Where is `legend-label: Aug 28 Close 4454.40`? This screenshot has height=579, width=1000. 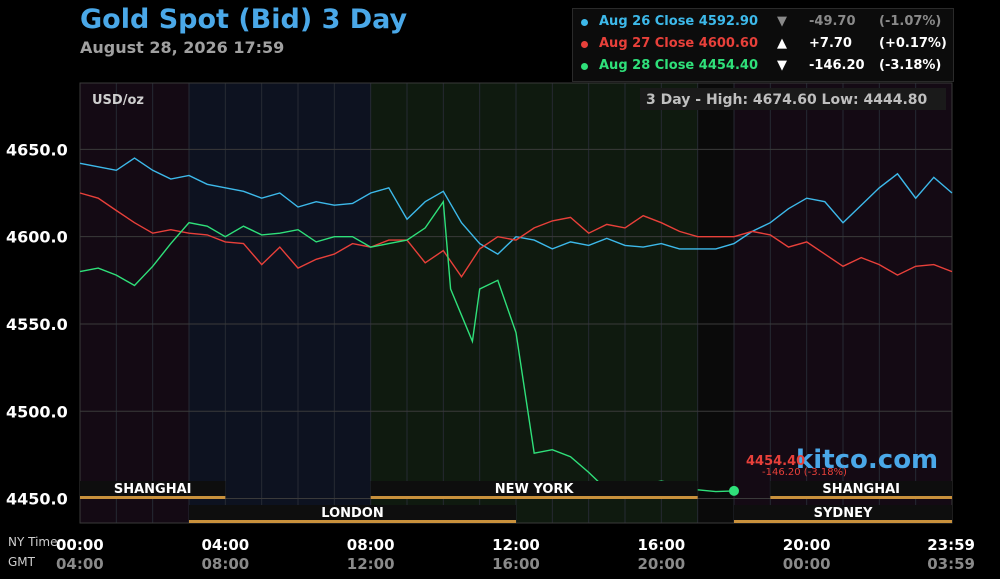 legend-label: Aug 28 Close 4454.40 is located at coordinates (678, 65).